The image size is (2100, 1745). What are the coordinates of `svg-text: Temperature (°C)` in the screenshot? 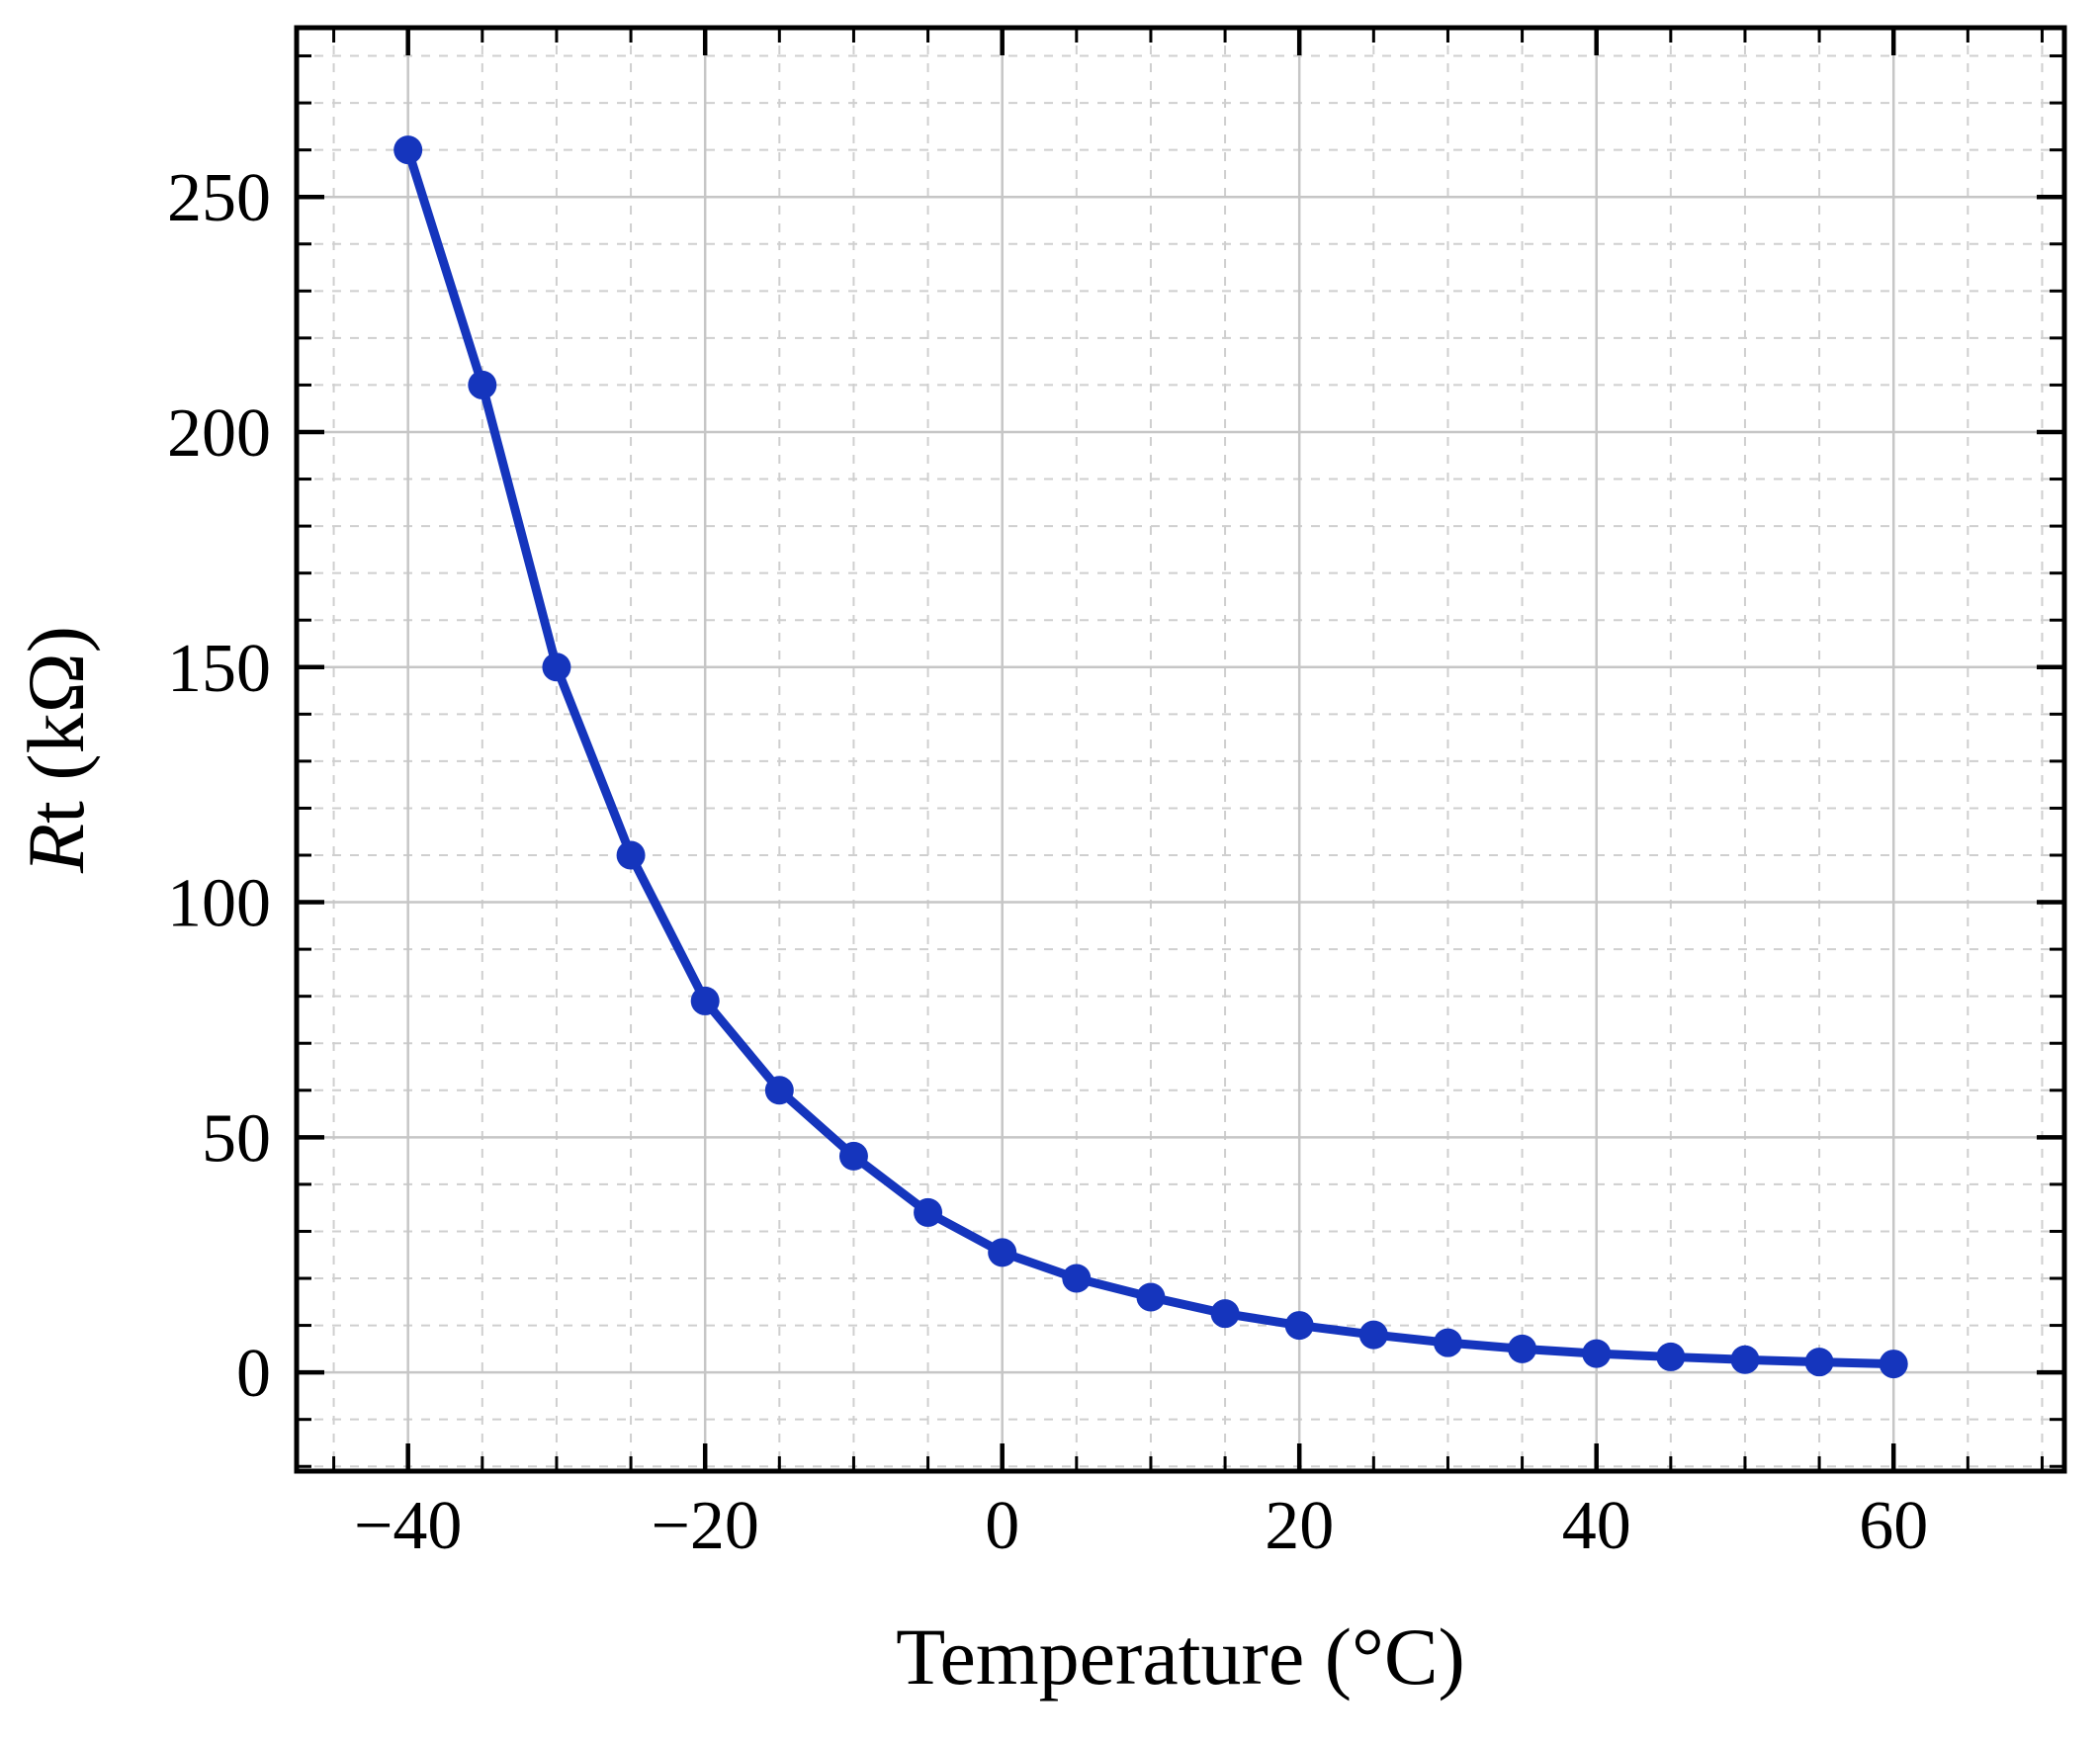 It's located at (1180, 1656).